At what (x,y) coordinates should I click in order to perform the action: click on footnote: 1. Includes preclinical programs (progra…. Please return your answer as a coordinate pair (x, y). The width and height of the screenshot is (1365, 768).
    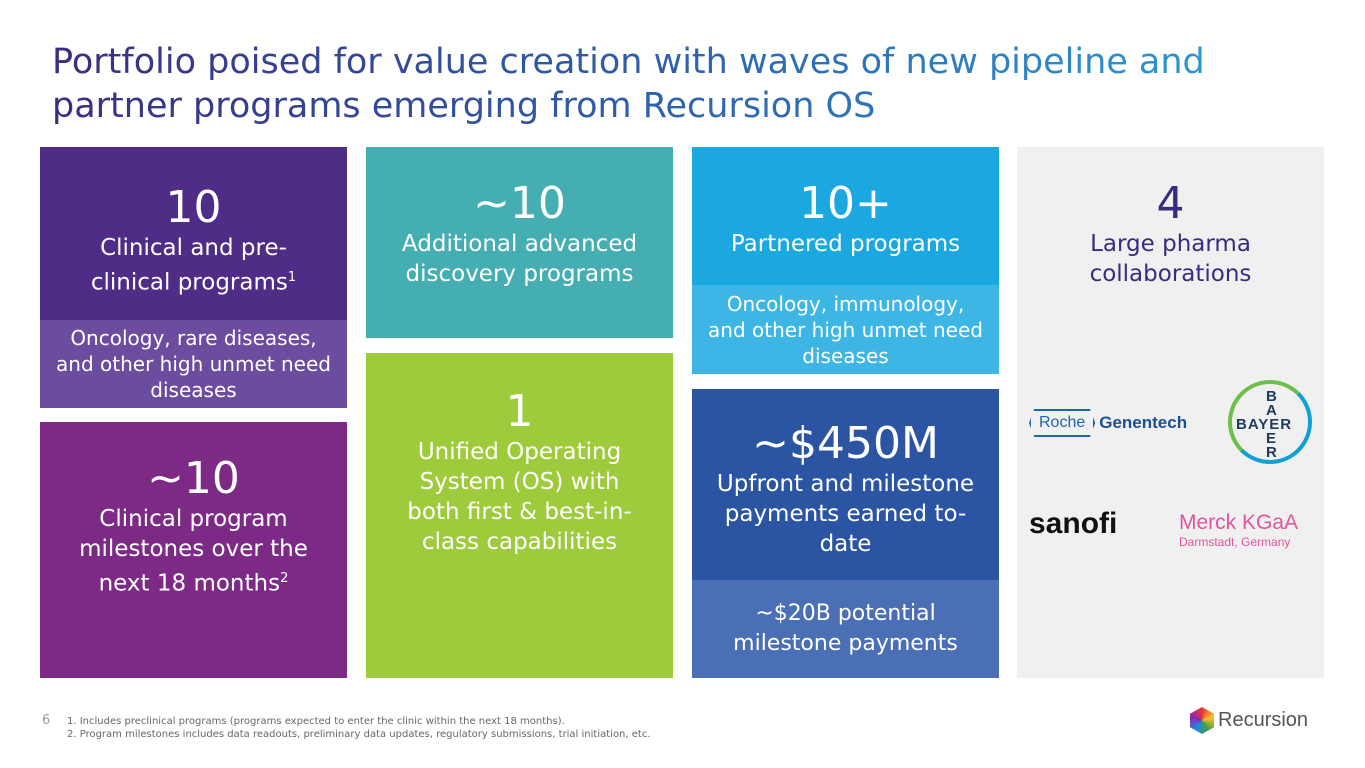
    Looking at the image, I should click on (316, 721).